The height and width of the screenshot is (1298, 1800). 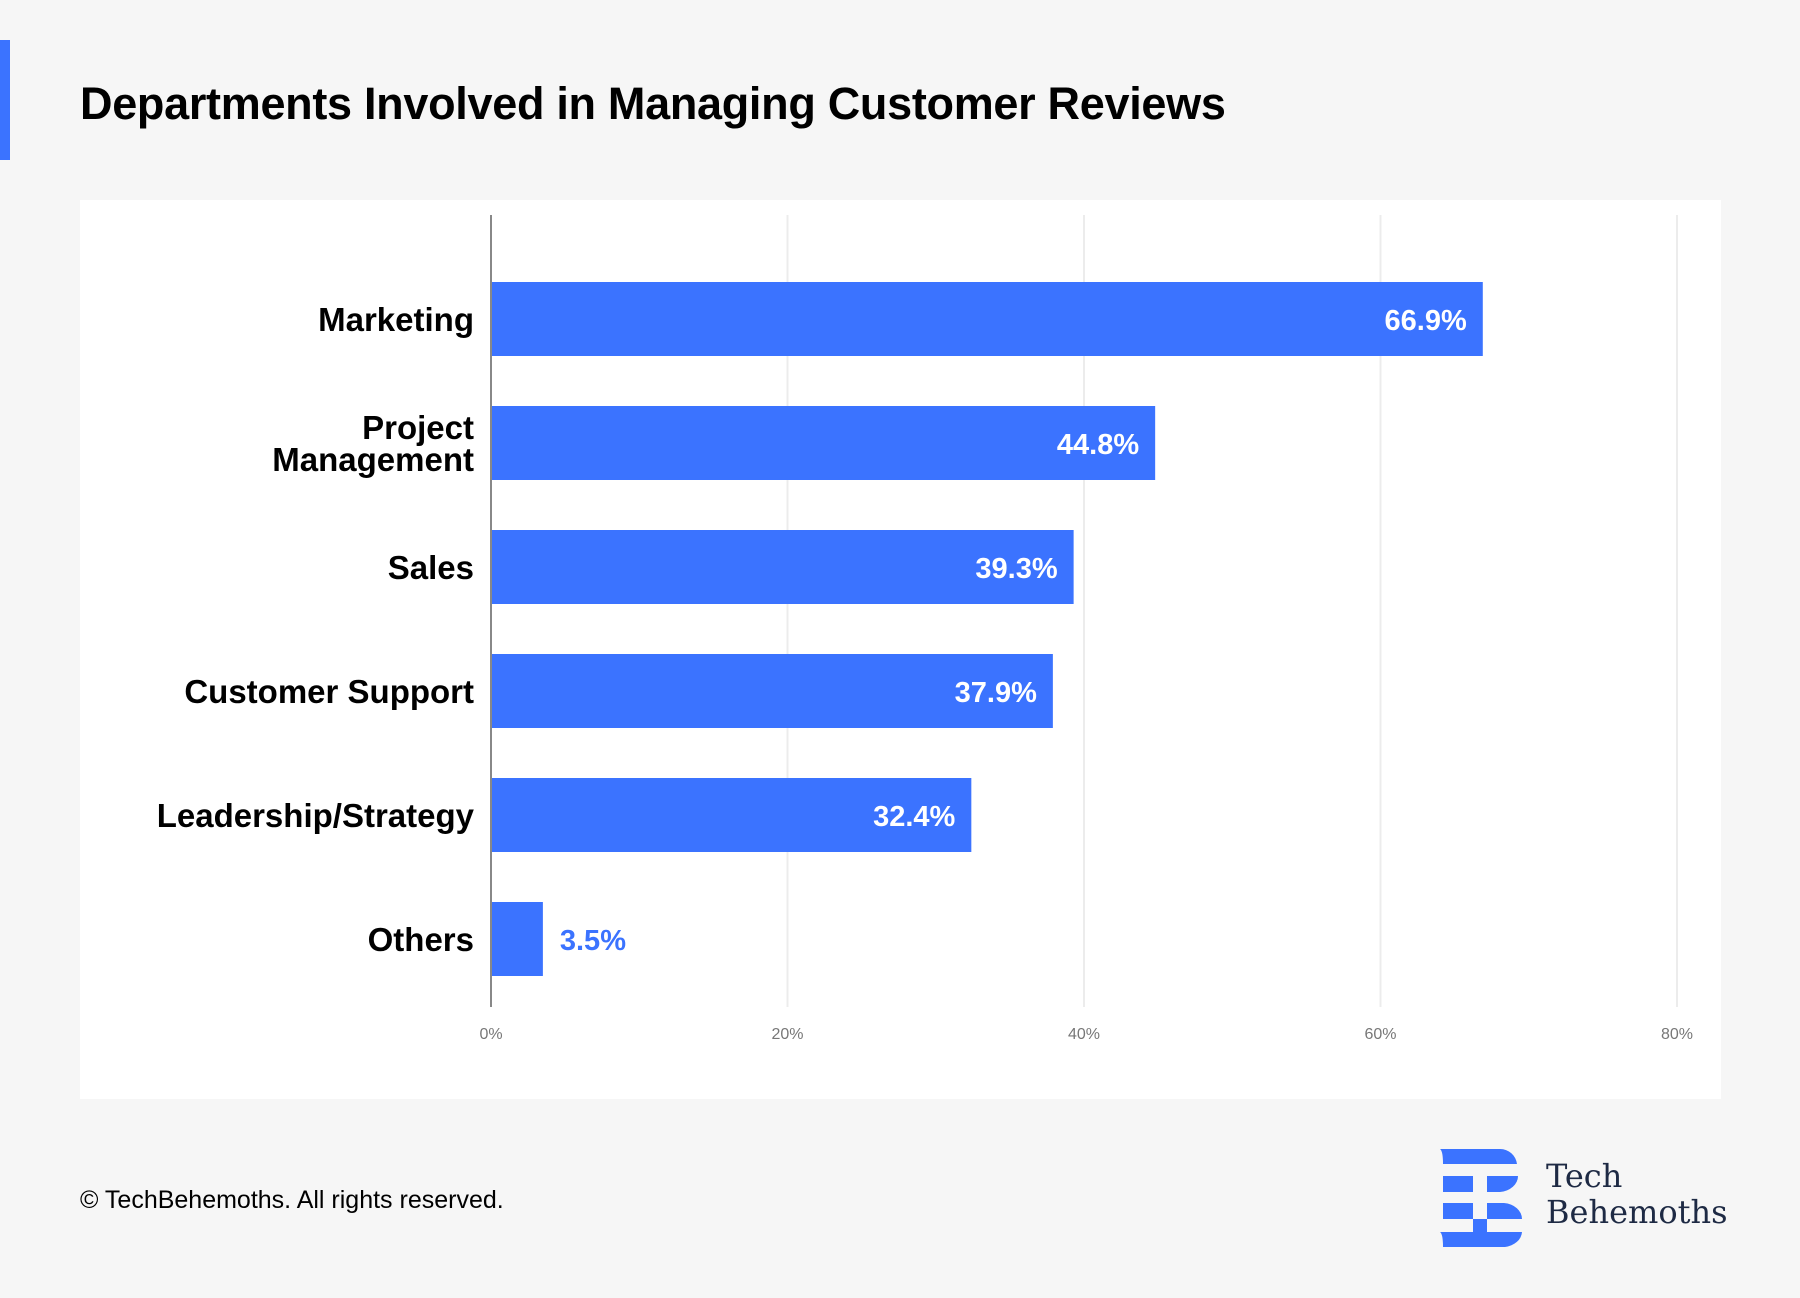 I want to click on category-label-line: Management, so click(x=373, y=459).